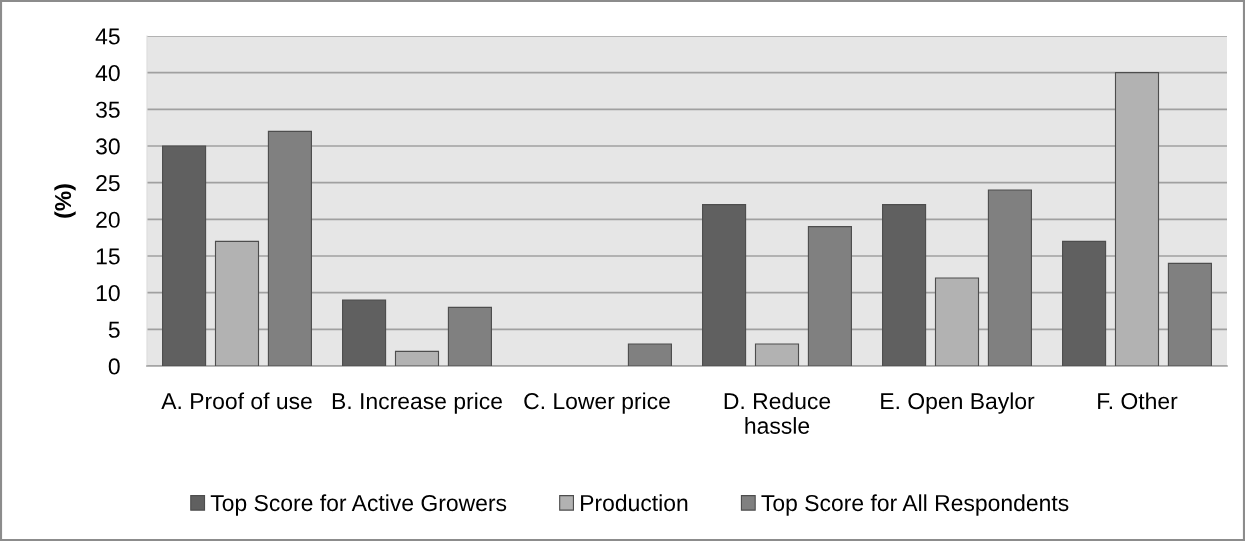 This screenshot has width=1245, height=541. Describe the element at coordinates (236, 401) in the screenshot. I see `x-tick-label: A. Proof of use` at that location.